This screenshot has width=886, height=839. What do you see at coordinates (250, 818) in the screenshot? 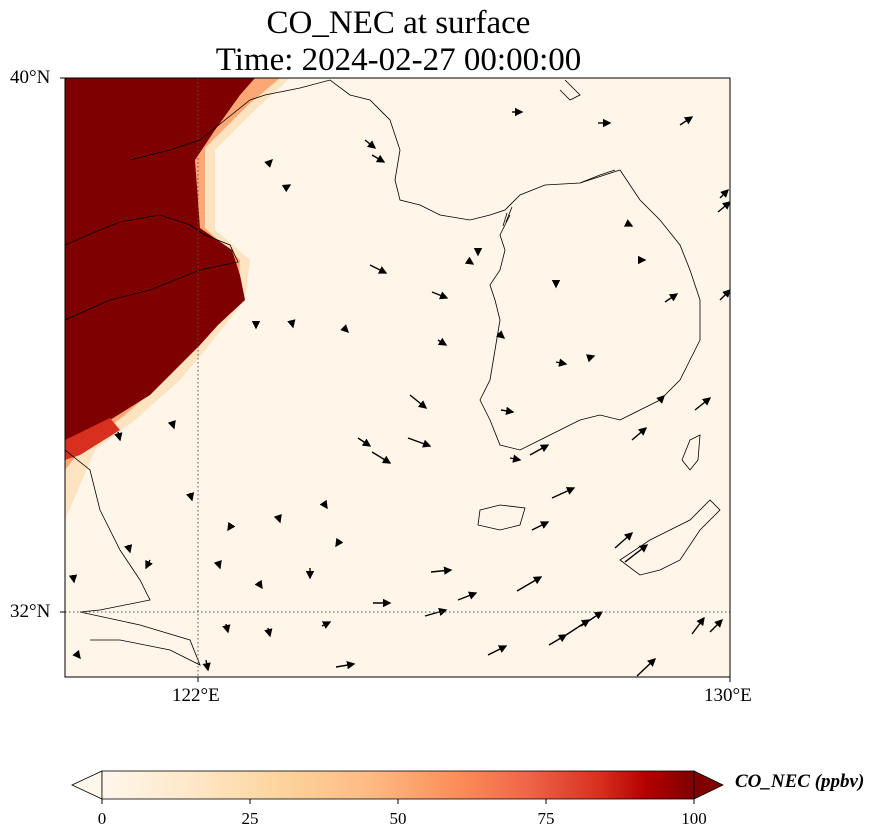
I see `colorbar-tick-25: 25` at bounding box center [250, 818].